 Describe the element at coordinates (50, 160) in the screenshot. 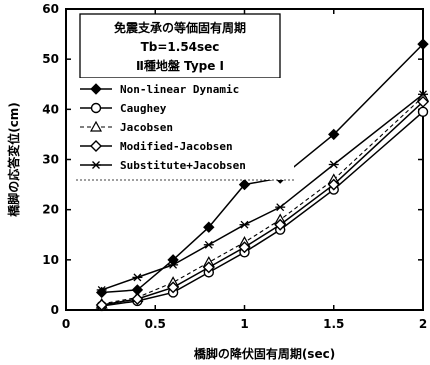

I see `y-tick-label: 30` at that location.